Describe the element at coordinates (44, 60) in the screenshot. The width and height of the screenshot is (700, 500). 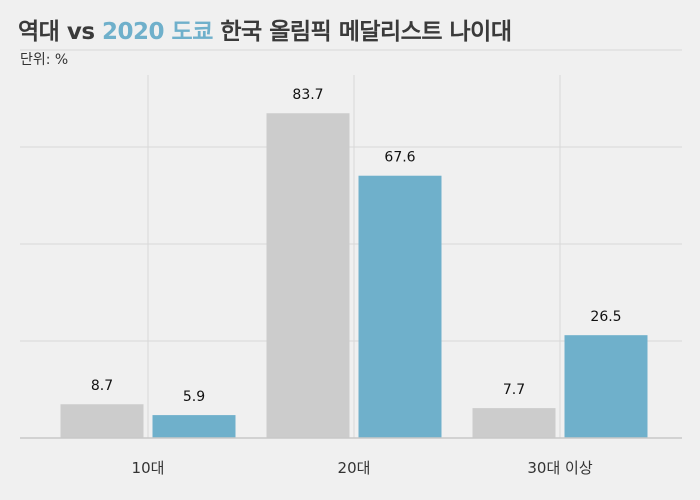
I see `chart-subtitle: 단위: %` at that location.